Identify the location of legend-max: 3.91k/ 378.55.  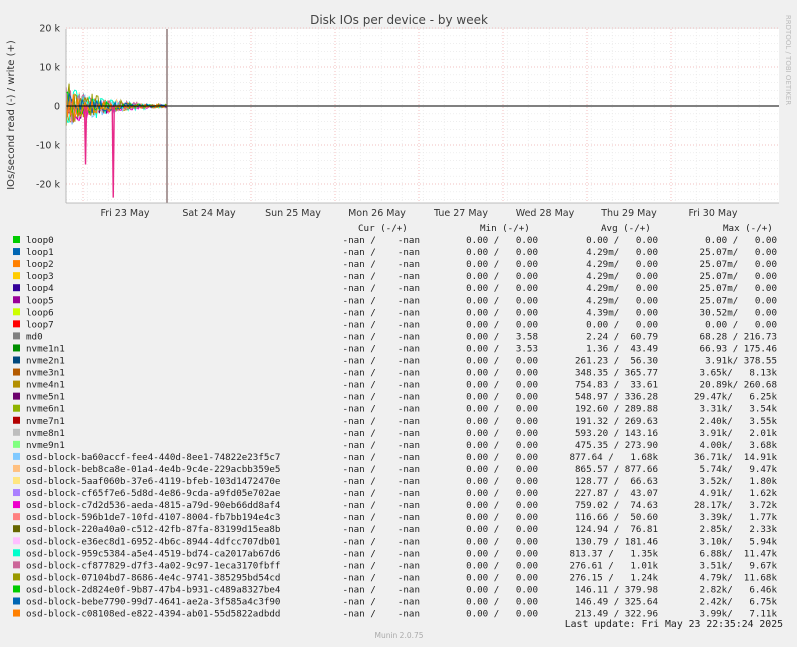
(741, 361).